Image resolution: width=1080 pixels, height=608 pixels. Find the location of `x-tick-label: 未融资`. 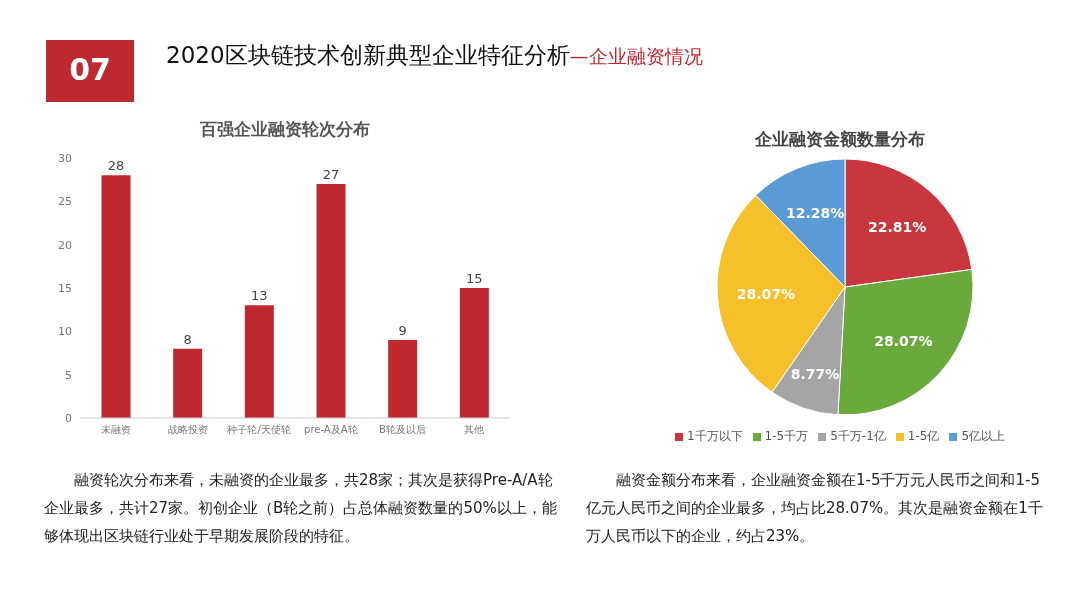

x-tick-label: 未融资 is located at coordinates (115, 430).